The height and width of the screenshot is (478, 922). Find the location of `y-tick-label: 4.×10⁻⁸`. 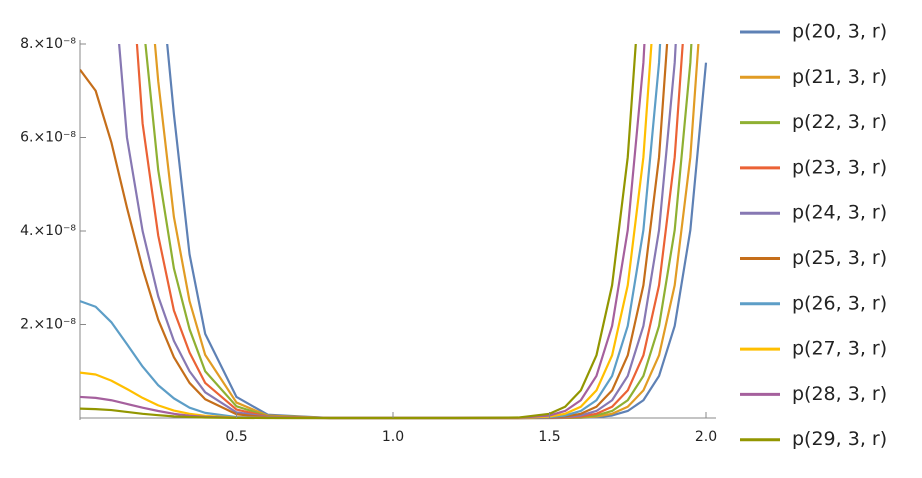

y-tick-label: 4.×10⁻⁸ is located at coordinates (48, 231).